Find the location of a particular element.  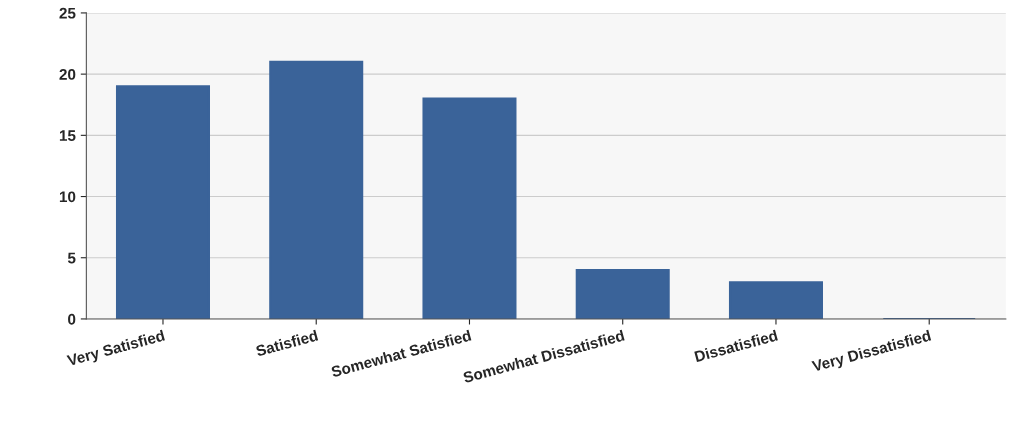

y-tick-label: 25 is located at coordinates (67, 13).